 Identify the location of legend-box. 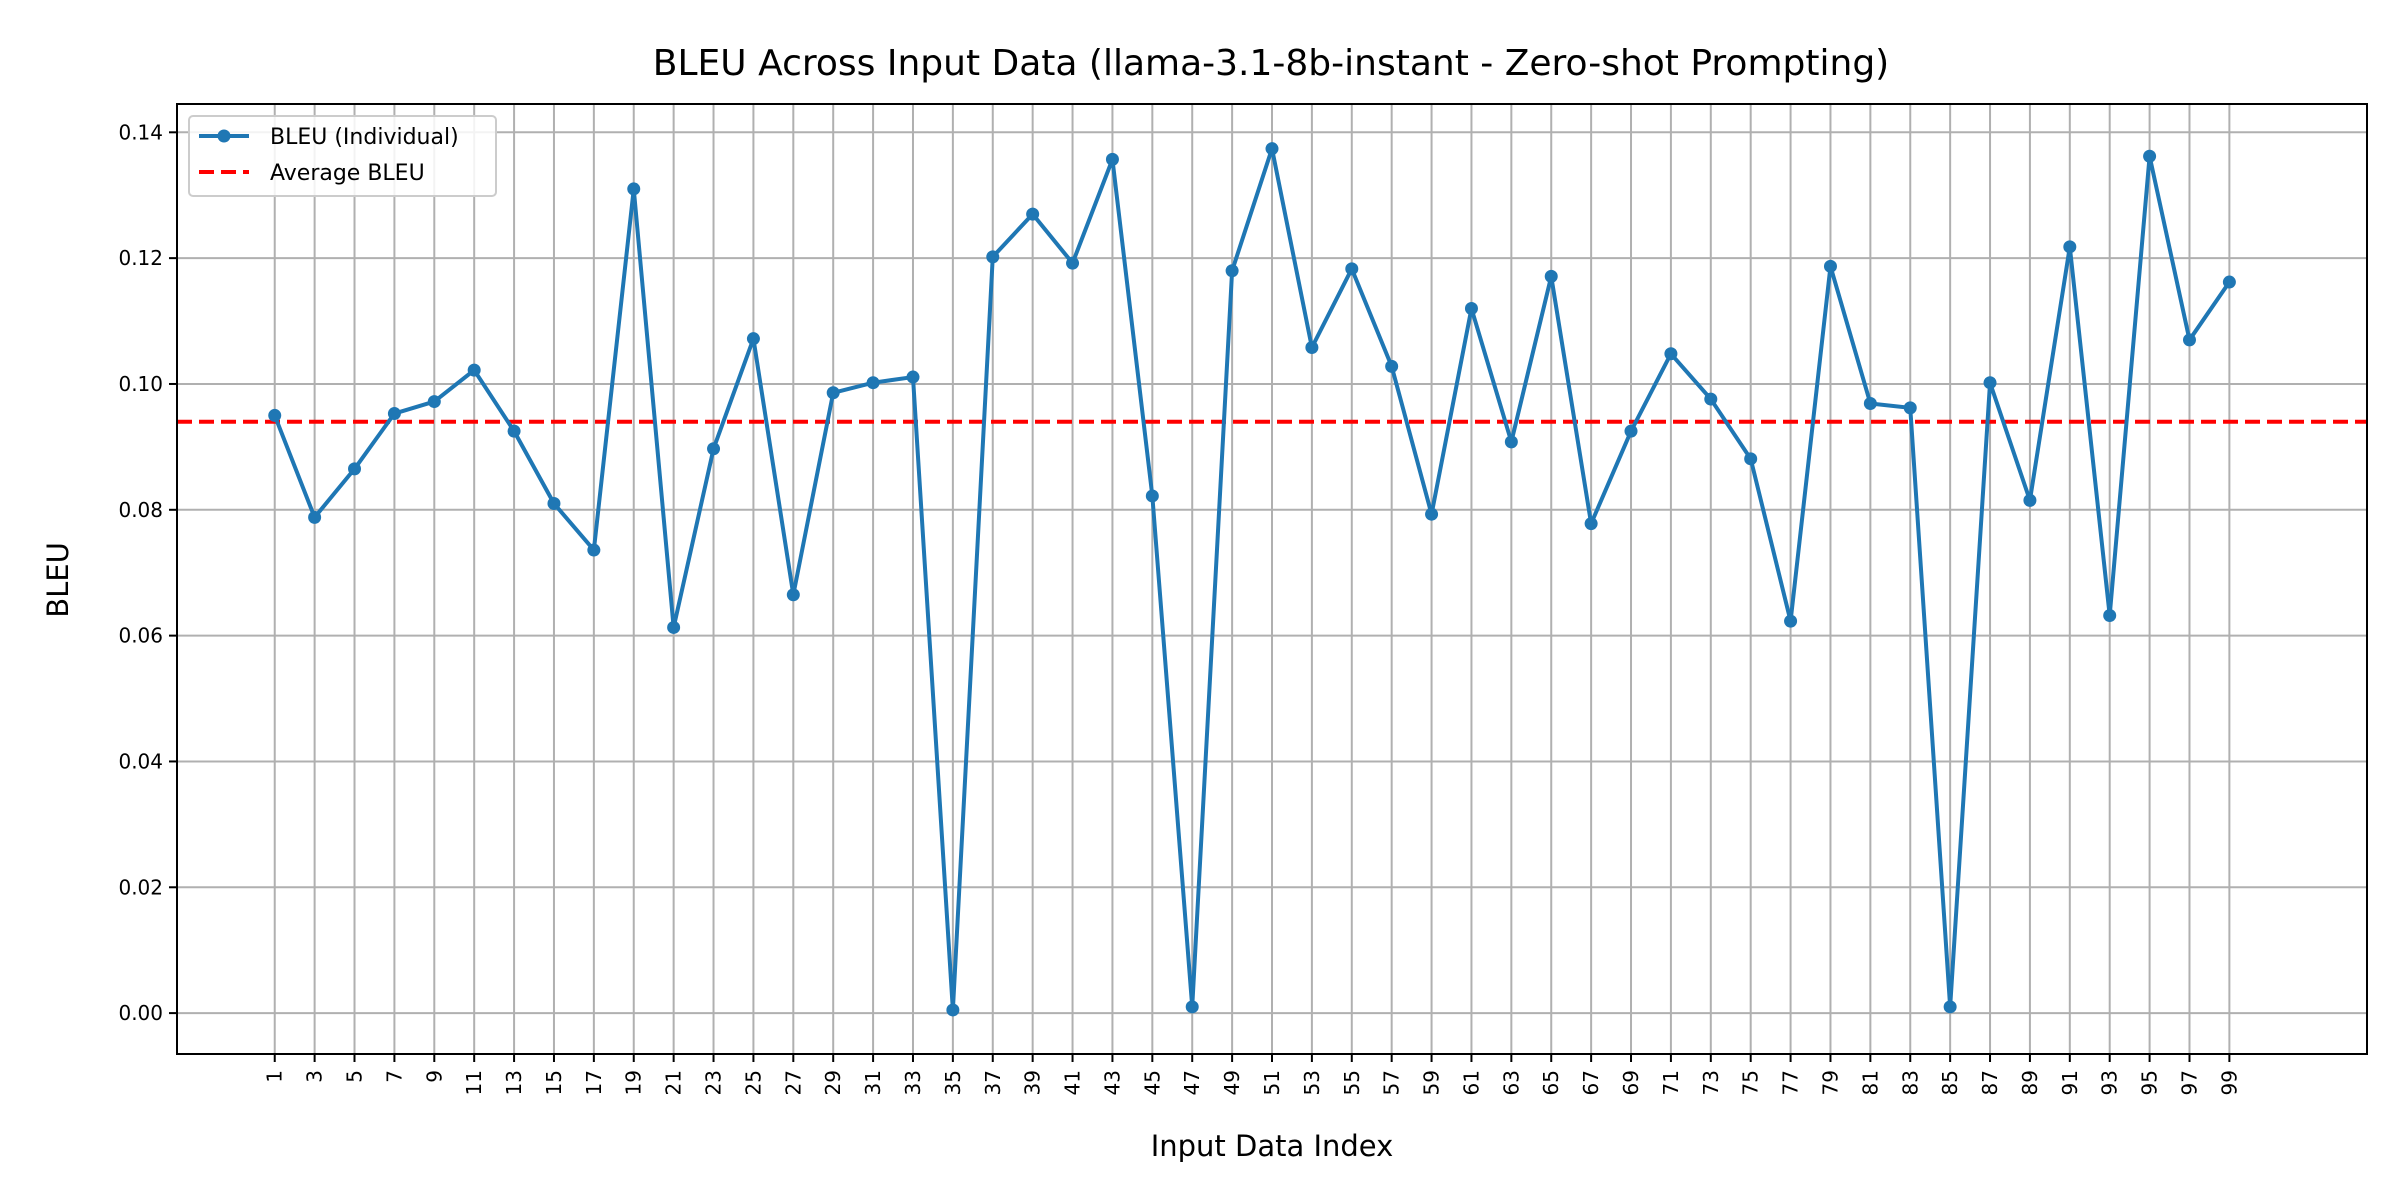
(342, 156).